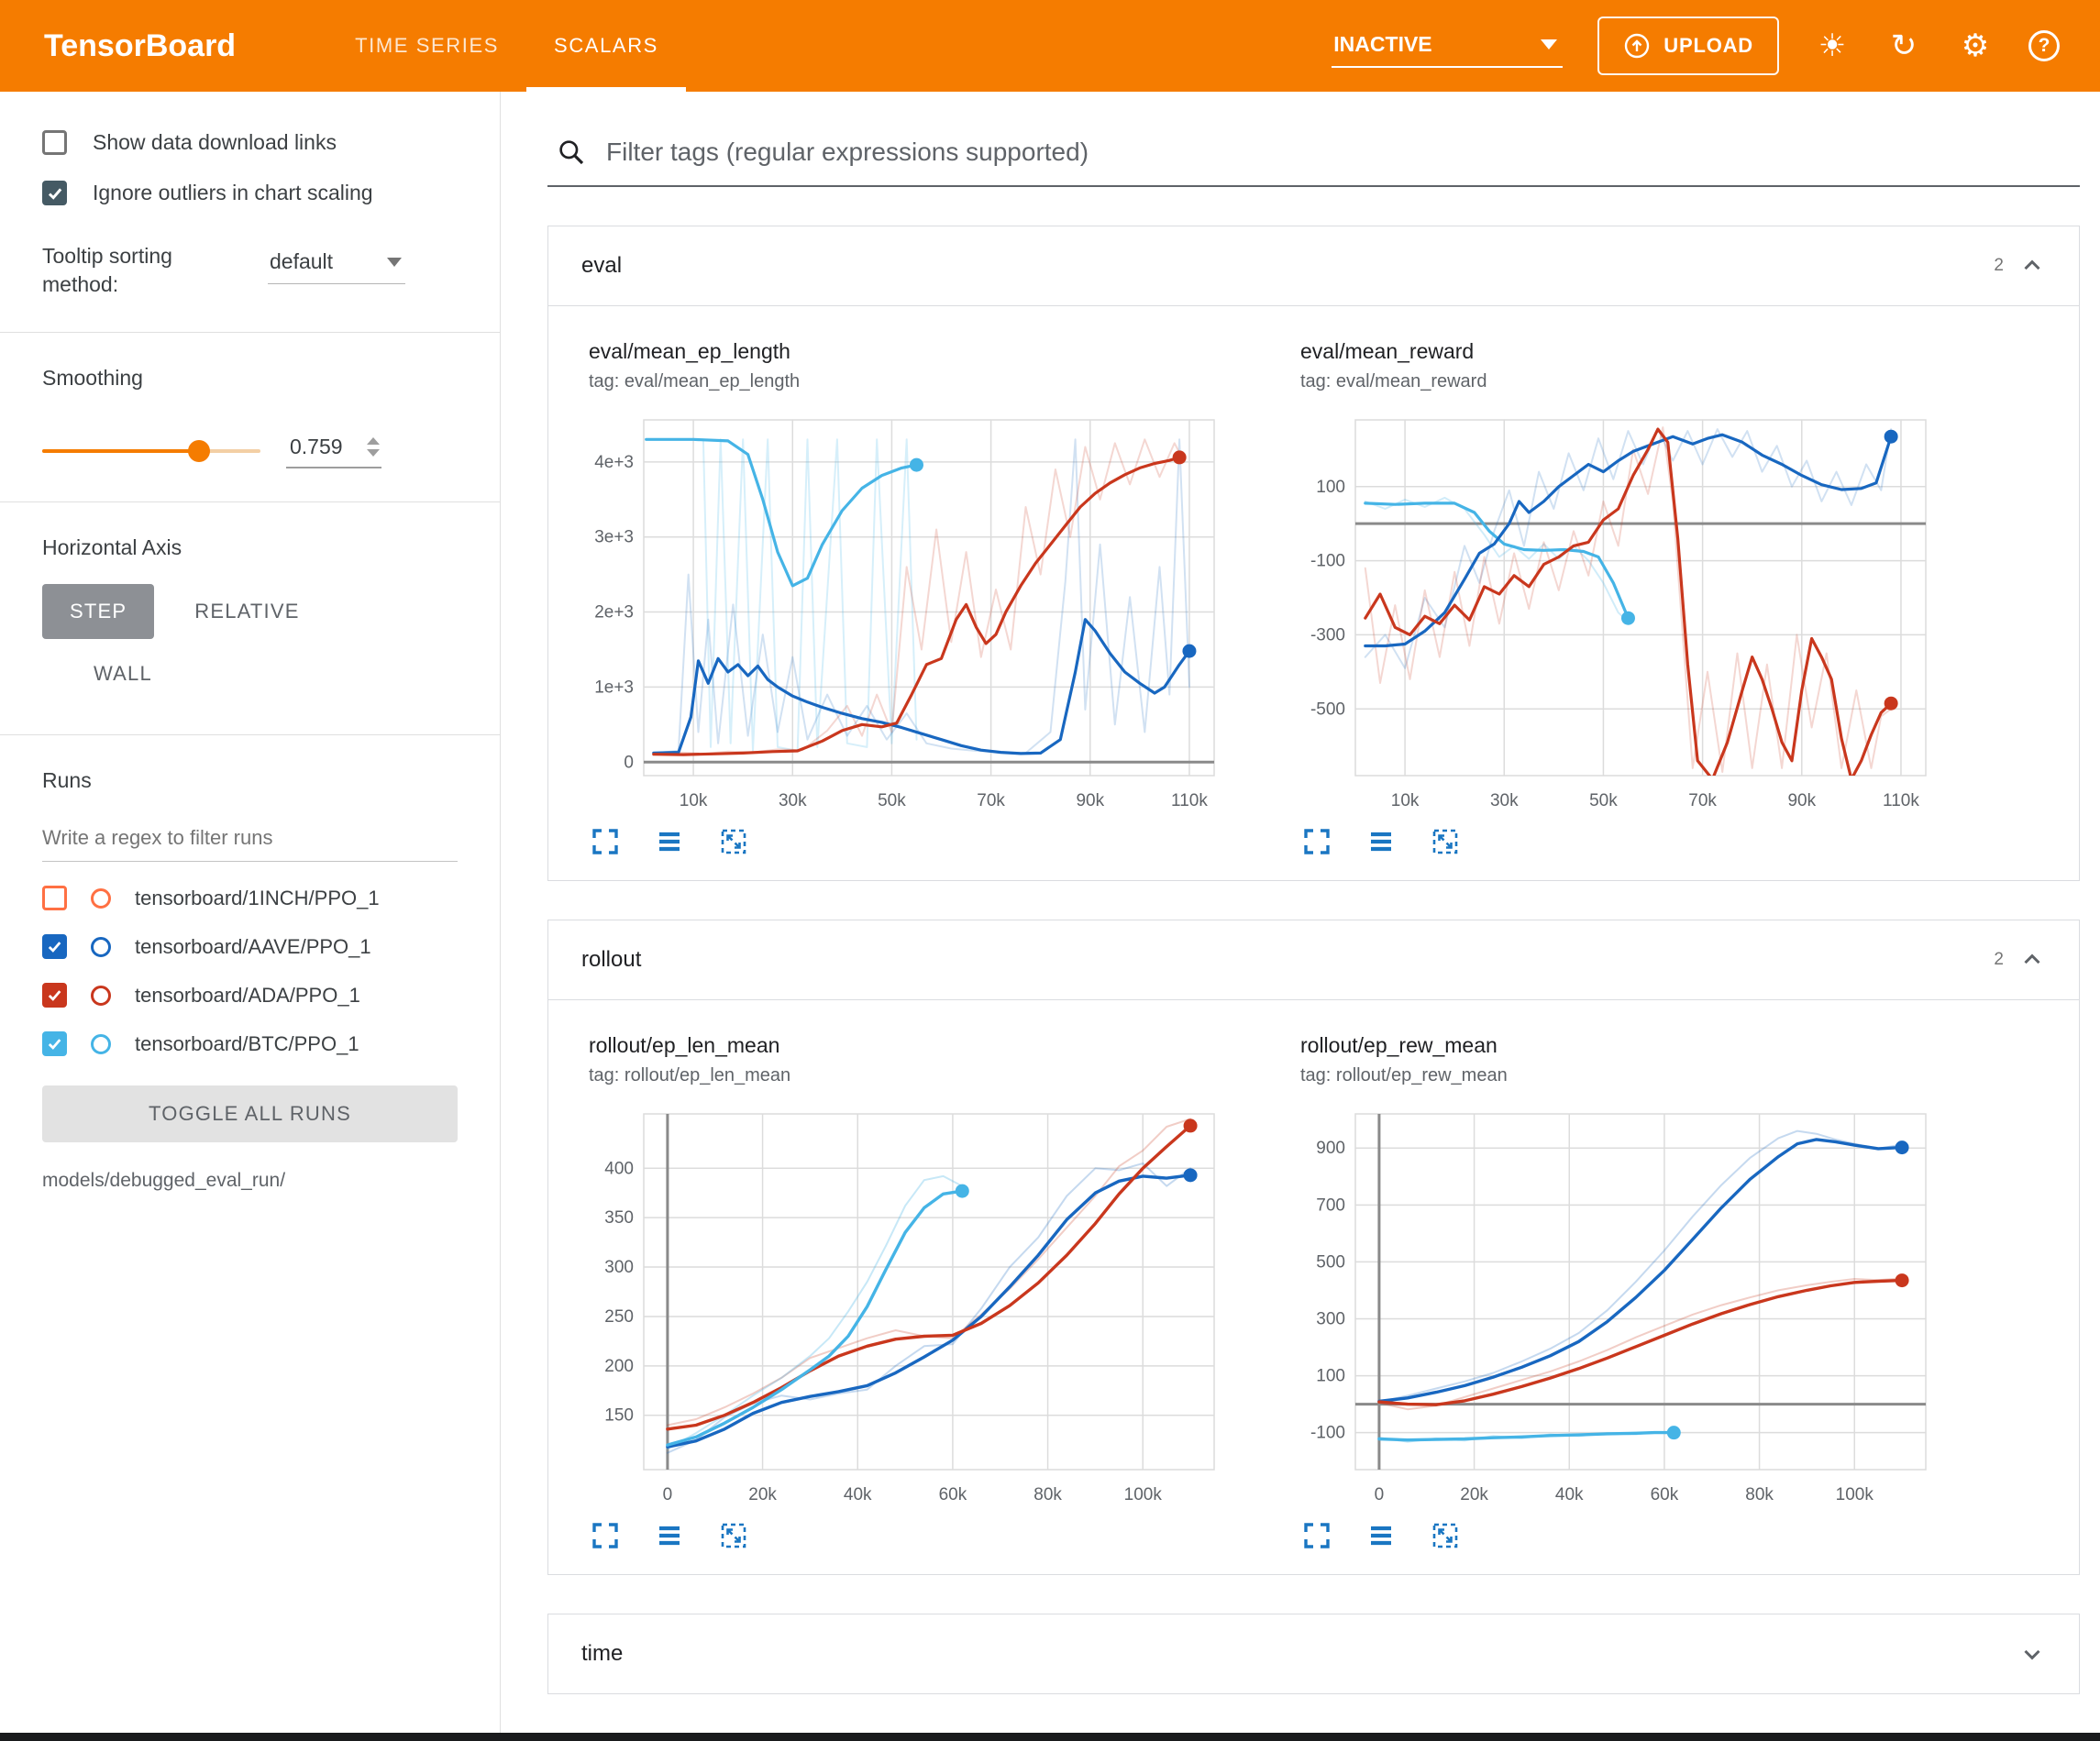  Describe the element at coordinates (1047, 1495) in the screenshot. I see `svg-text: 80k` at that location.